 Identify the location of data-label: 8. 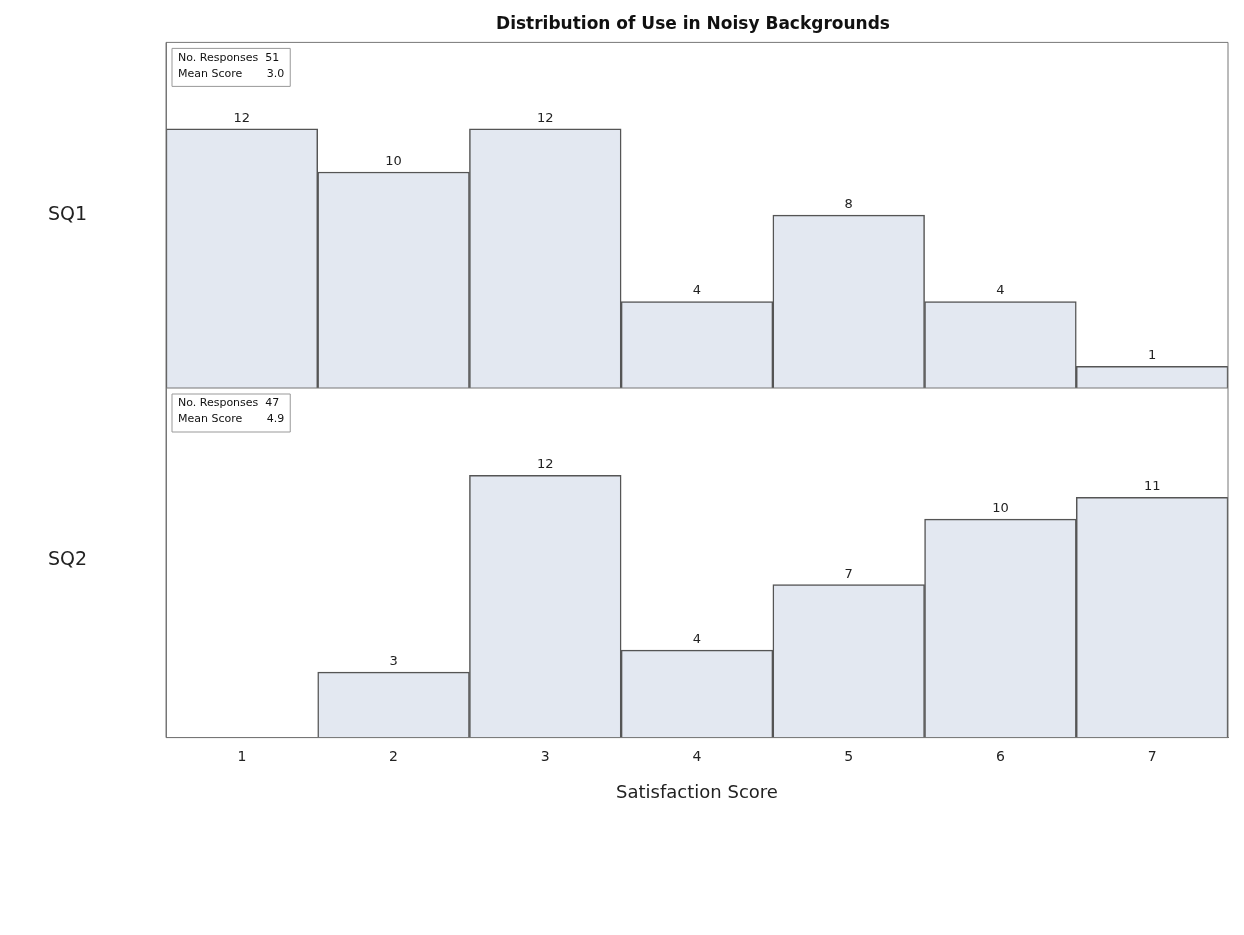
(848, 204).